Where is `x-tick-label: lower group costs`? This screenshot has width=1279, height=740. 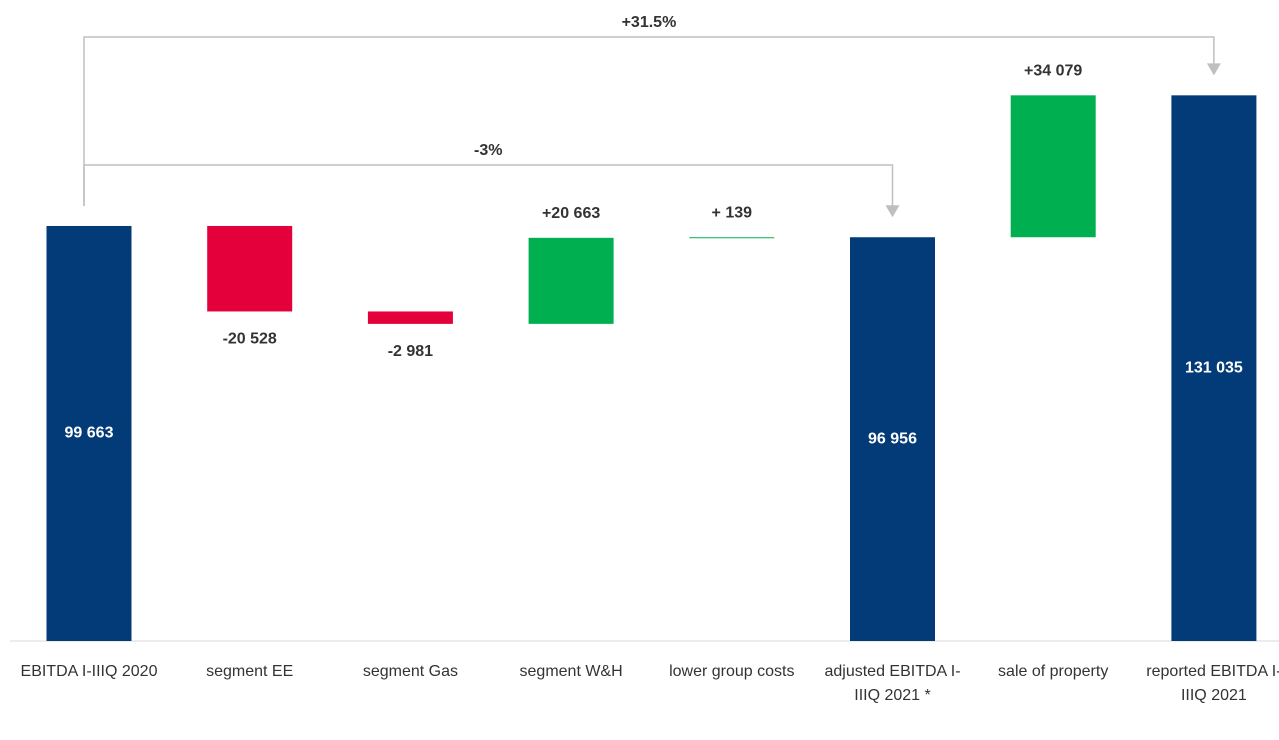
x-tick-label: lower group costs is located at coordinates (732, 671).